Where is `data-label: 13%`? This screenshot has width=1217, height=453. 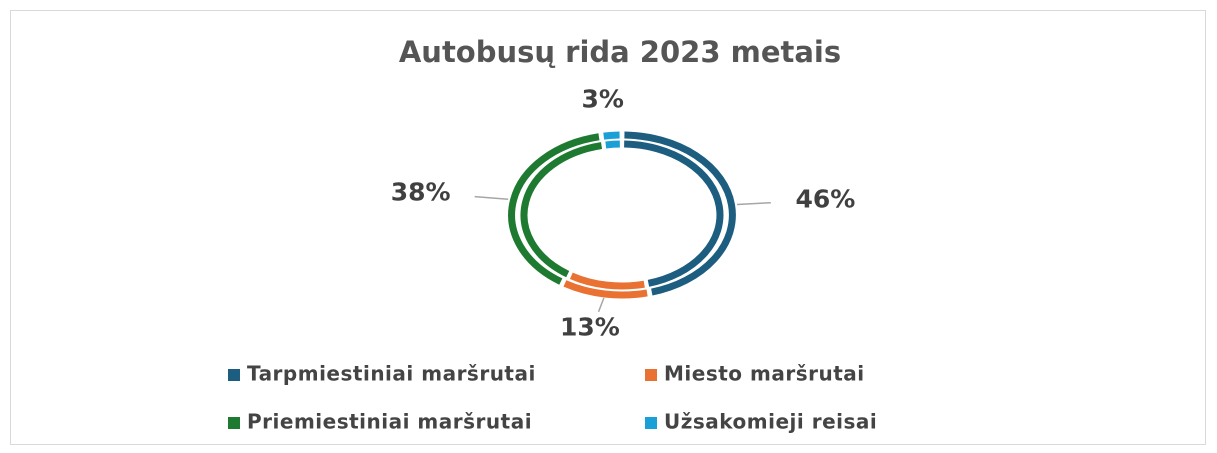
data-label: 13% is located at coordinates (590, 327).